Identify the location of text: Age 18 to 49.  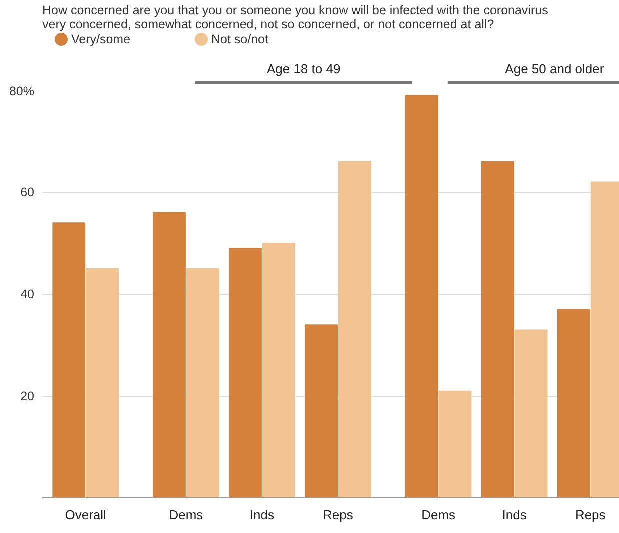
(303, 69).